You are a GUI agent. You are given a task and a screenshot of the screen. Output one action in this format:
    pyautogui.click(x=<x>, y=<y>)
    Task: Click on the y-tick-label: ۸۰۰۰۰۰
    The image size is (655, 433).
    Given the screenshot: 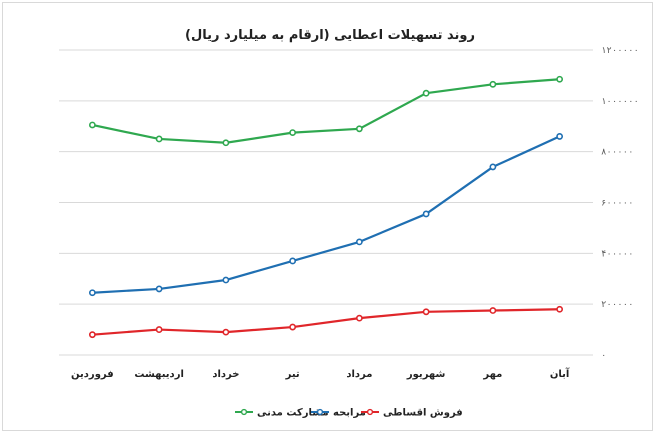 What is the action you would take?
    pyautogui.click(x=617, y=153)
    